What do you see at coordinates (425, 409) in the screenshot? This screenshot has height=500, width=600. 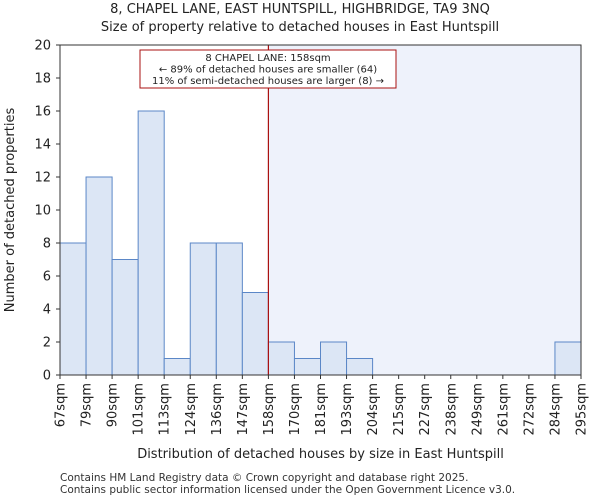 I see `x-tick-label: 227sqm` at bounding box center [425, 409].